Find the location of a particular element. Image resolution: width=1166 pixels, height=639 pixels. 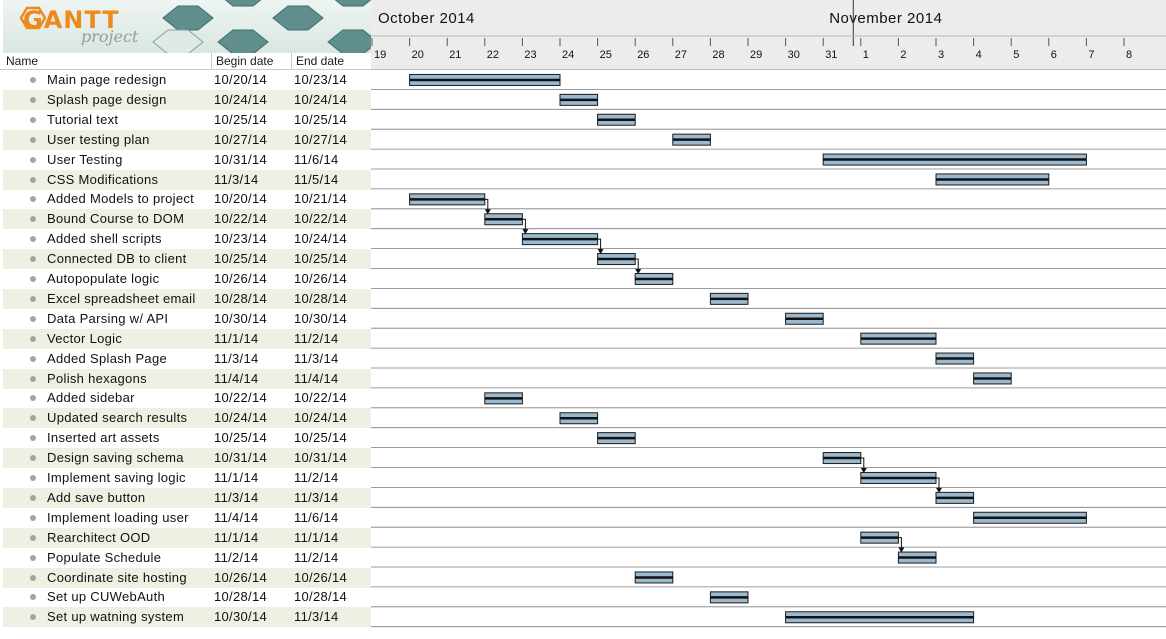

timeline-header: October 2014 November 2014 is located at coordinates (768, 35).